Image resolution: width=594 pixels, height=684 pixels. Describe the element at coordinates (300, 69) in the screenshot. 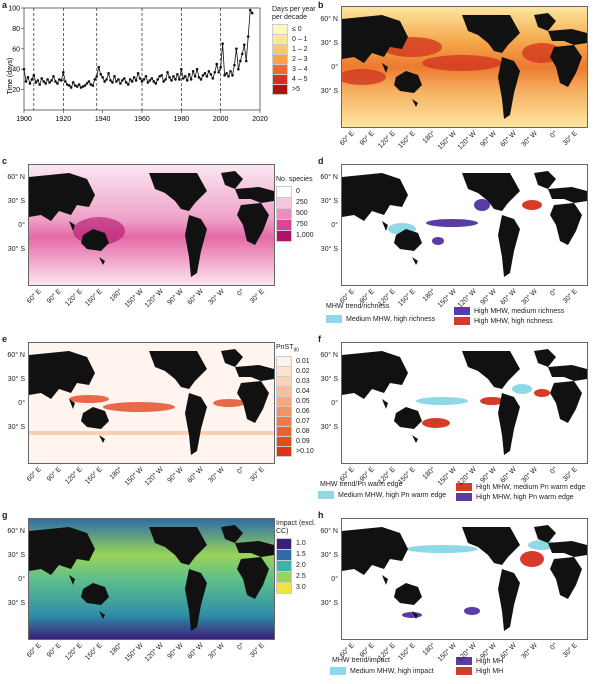

I see `legend-label: 3 – 4` at that location.